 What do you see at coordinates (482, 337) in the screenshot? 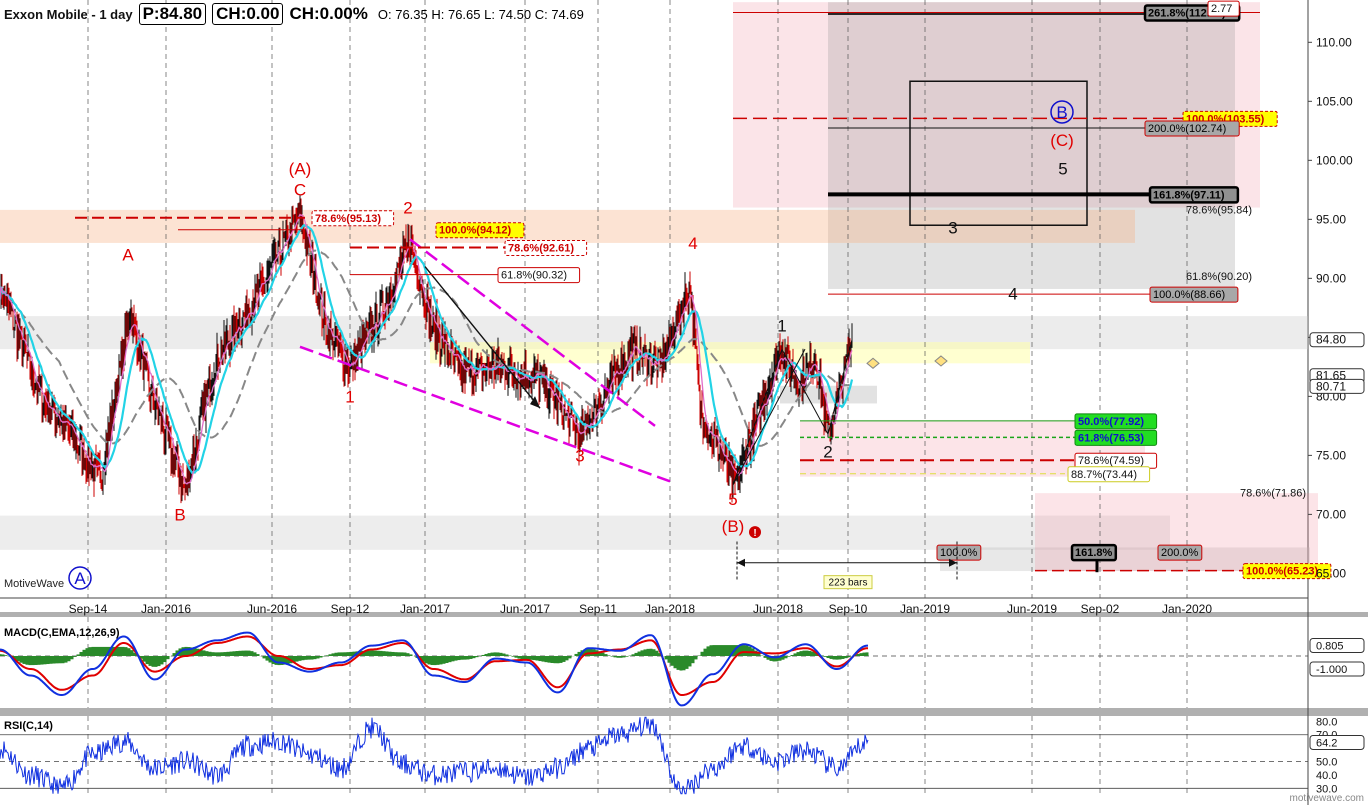
I see `trend-arrow` at bounding box center [482, 337].